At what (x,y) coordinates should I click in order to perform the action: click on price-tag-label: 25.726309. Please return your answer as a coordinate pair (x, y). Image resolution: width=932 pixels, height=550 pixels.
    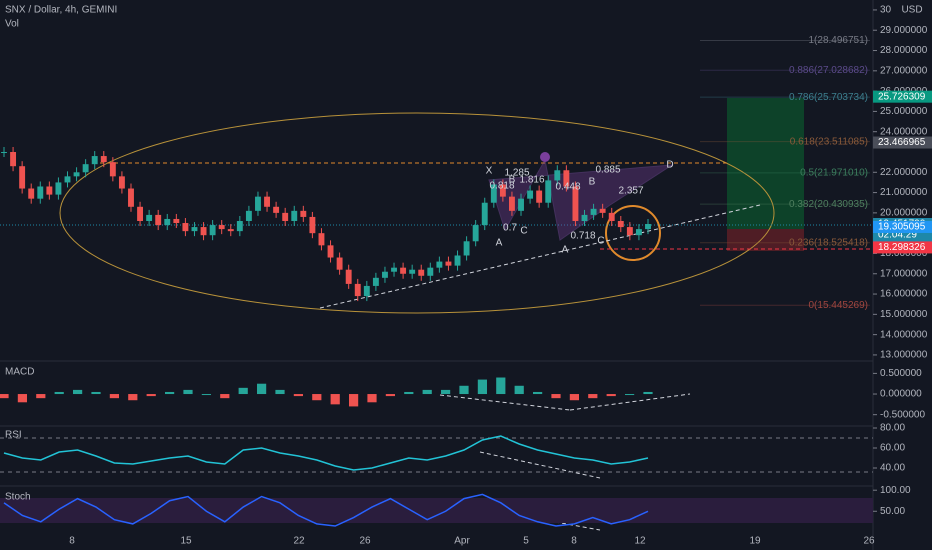
    Looking at the image, I should click on (902, 96).